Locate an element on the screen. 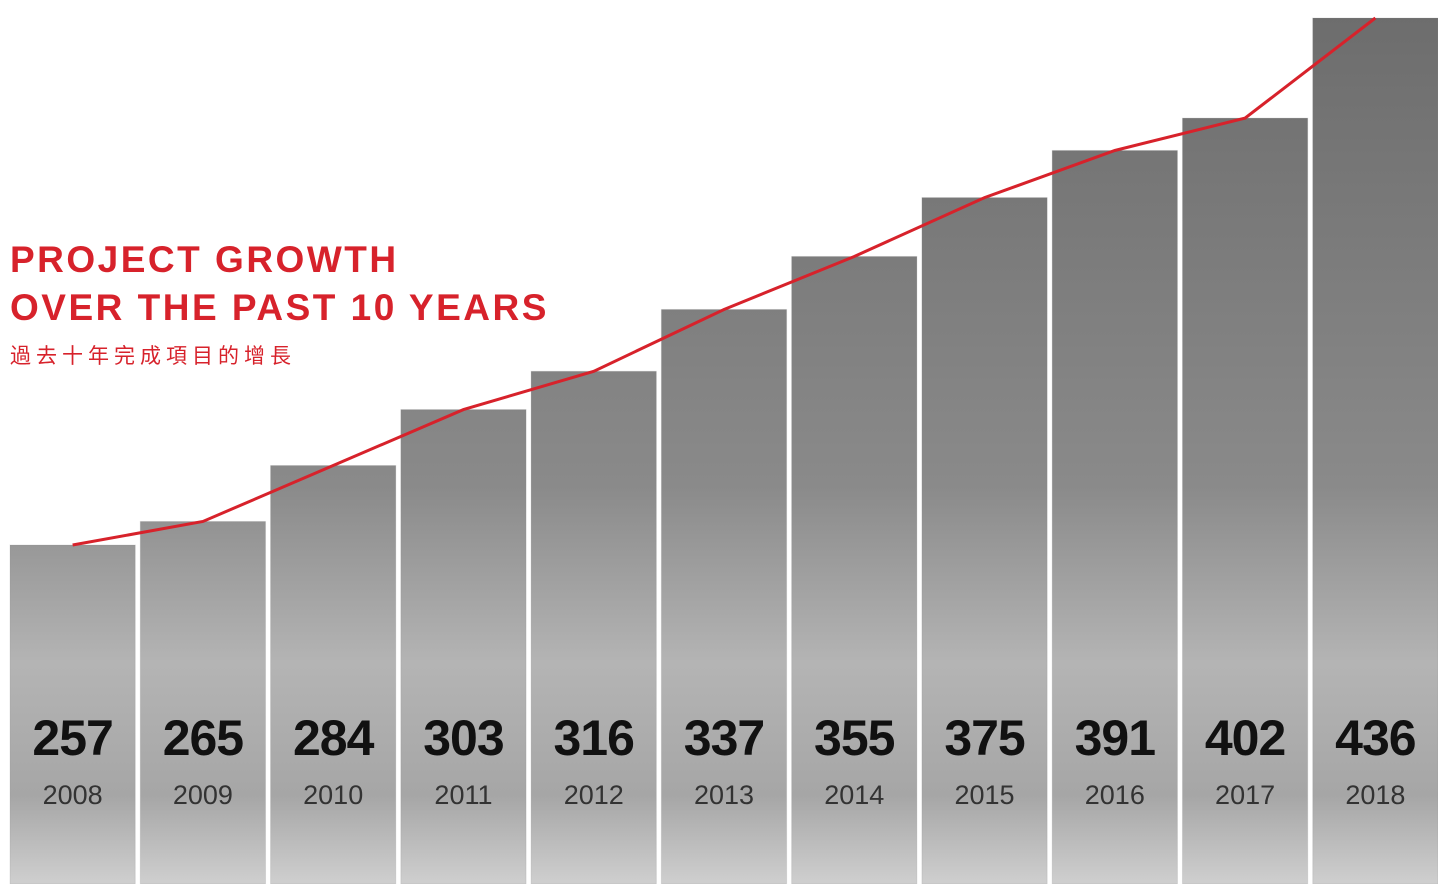 This screenshot has width=1438, height=884. value-label: 316 is located at coordinates (594, 738).